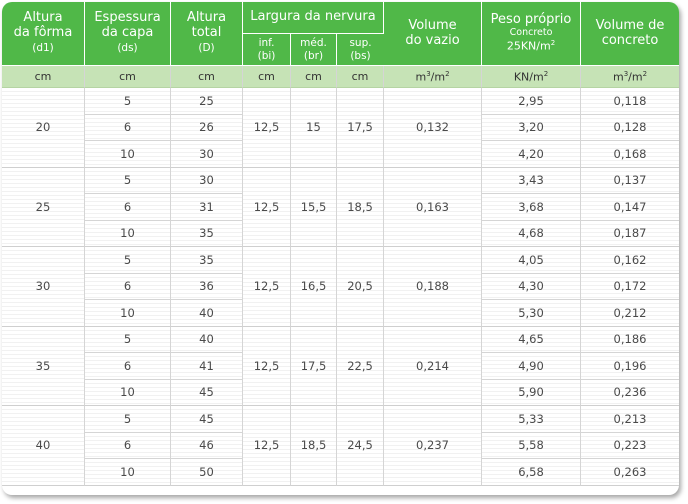  What do you see at coordinates (630, 207) in the screenshot?
I see `cell-volume-concreto: 0,147` at bounding box center [630, 207].